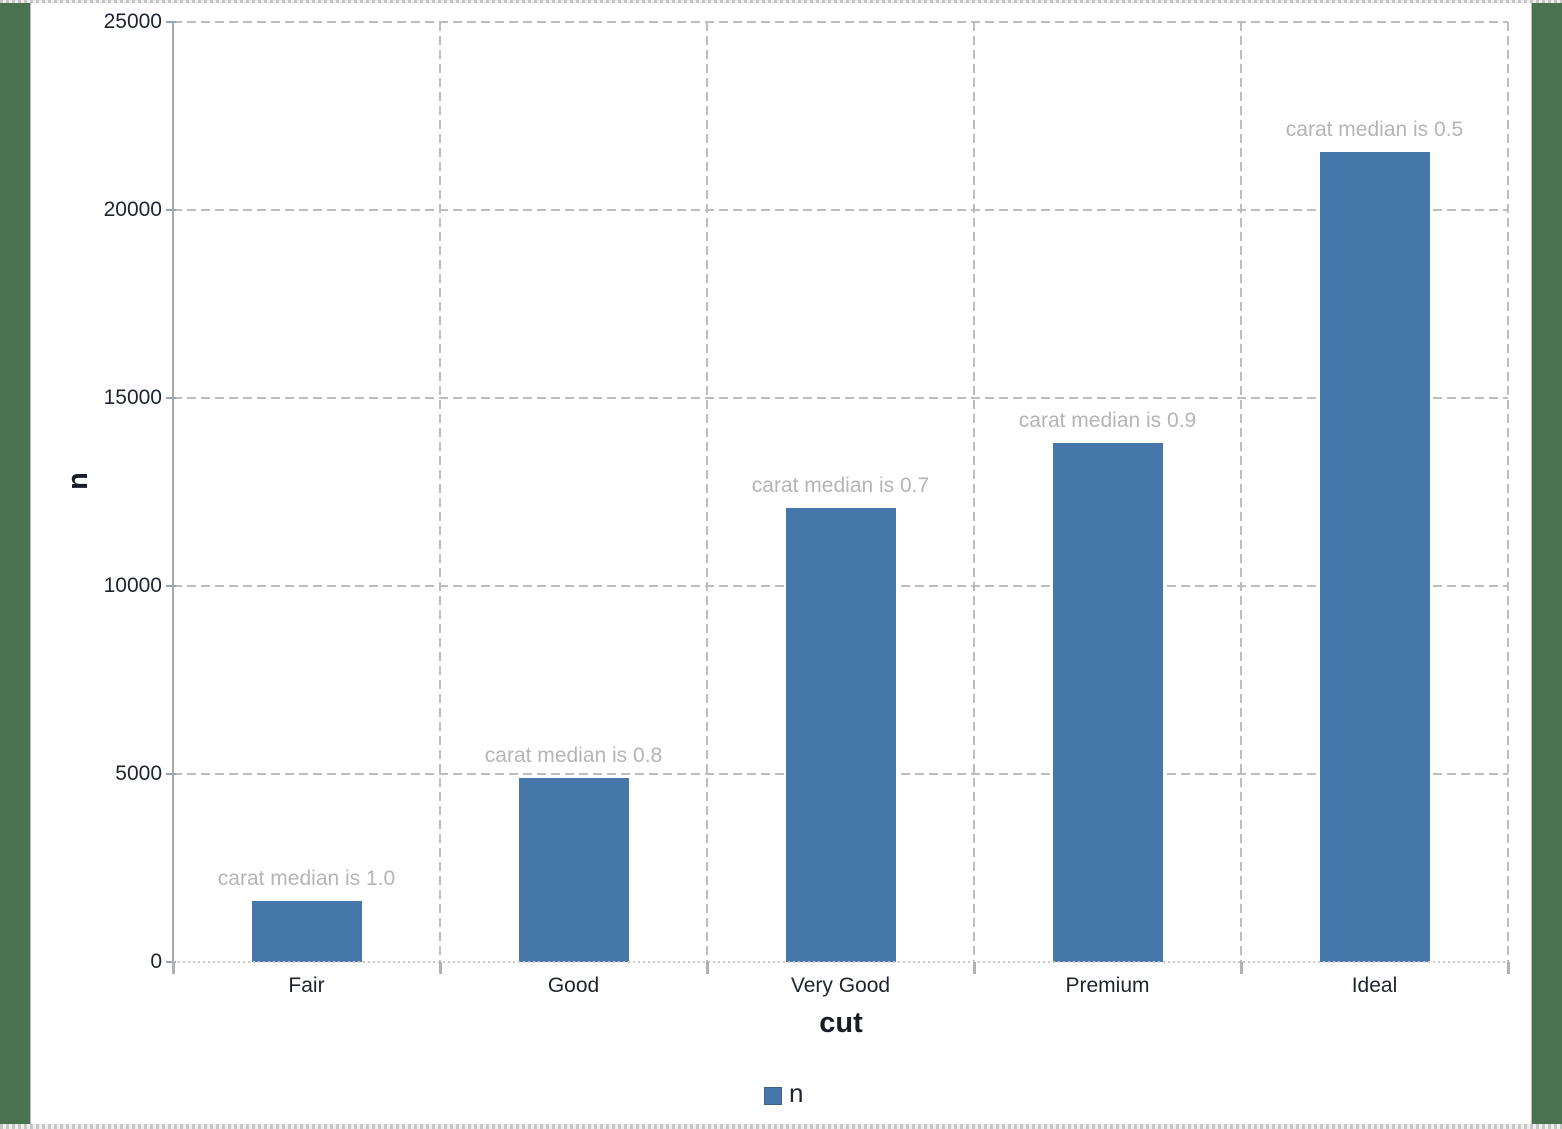 Image resolution: width=1562 pixels, height=1129 pixels. Describe the element at coordinates (306, 931) in the screenshot. I see `bar-fair` at that location.